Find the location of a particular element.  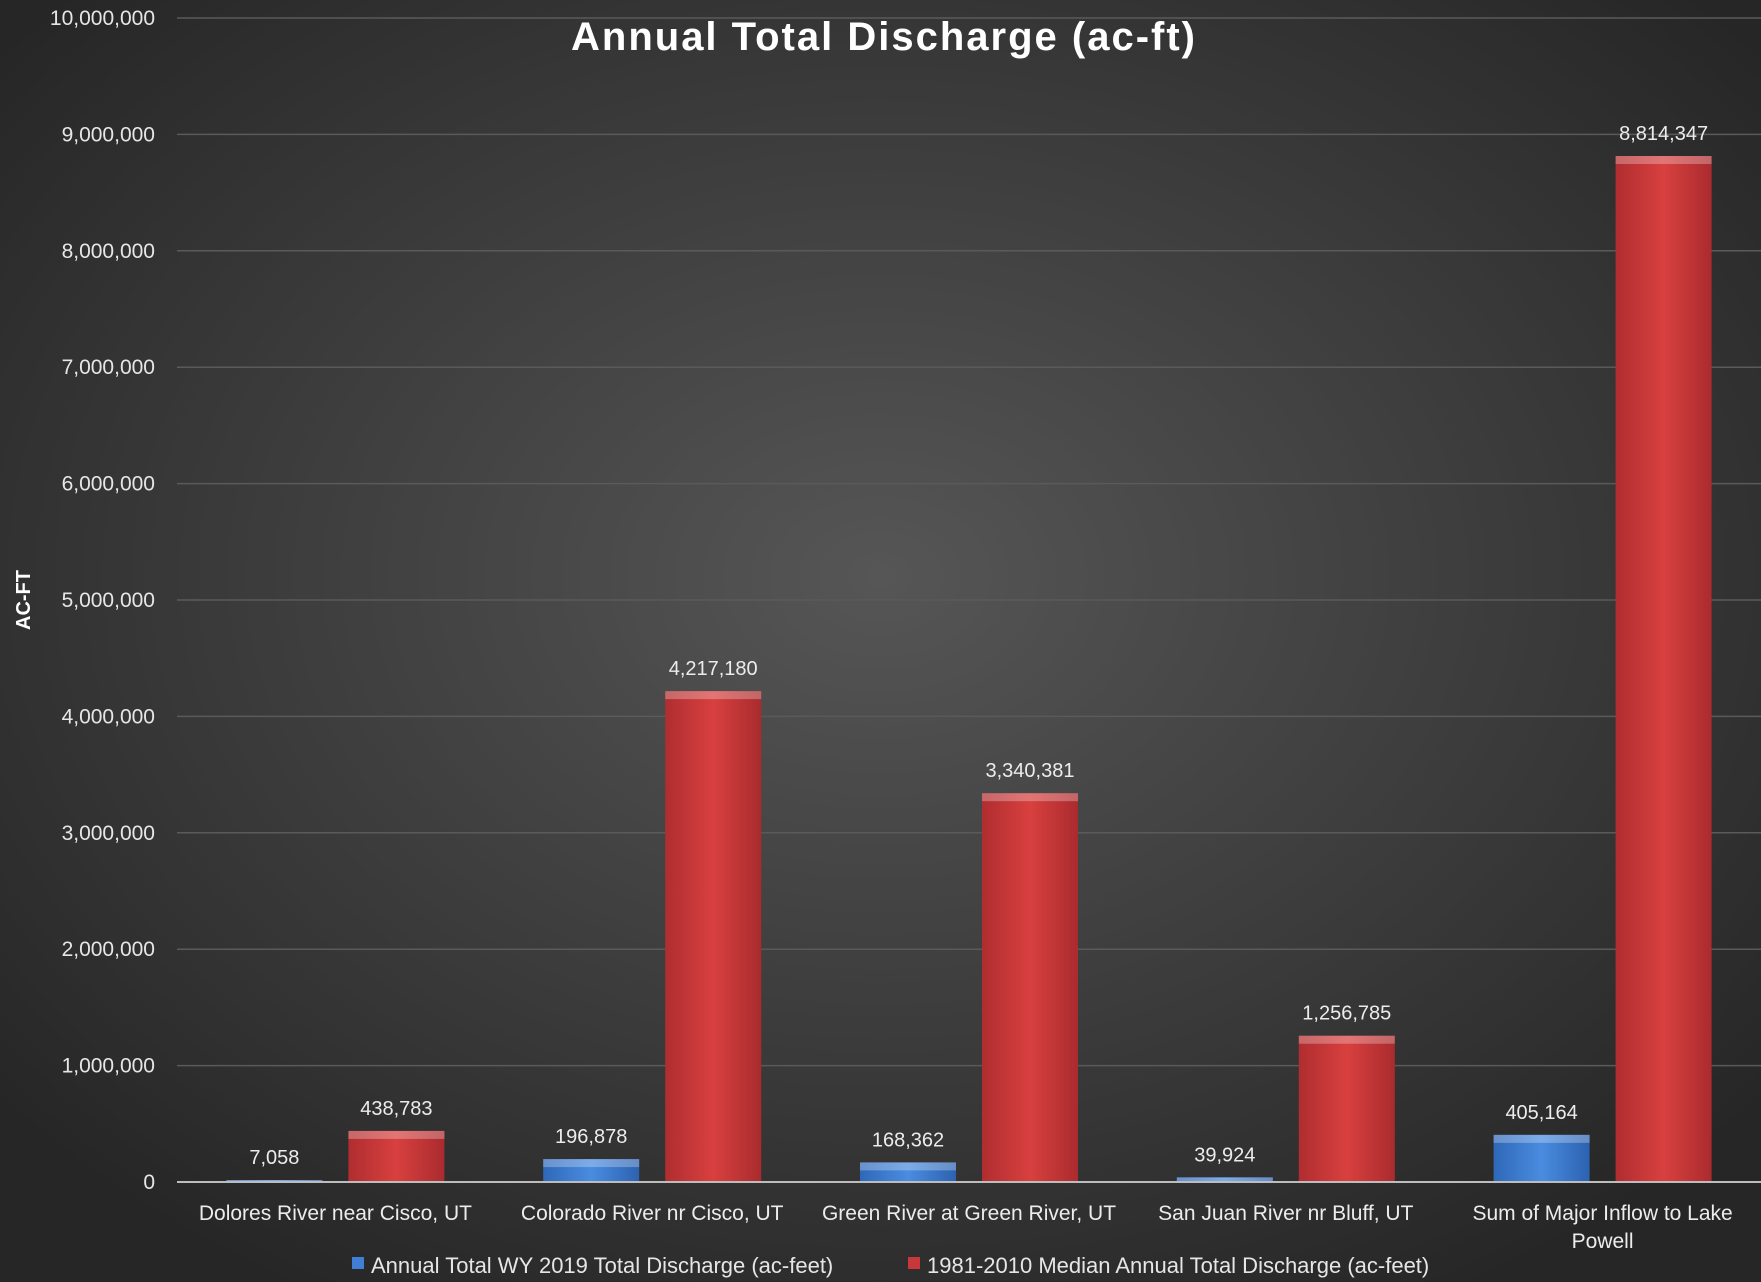

data-label: 1,256,785 is located at coordinates (1346, 1014).